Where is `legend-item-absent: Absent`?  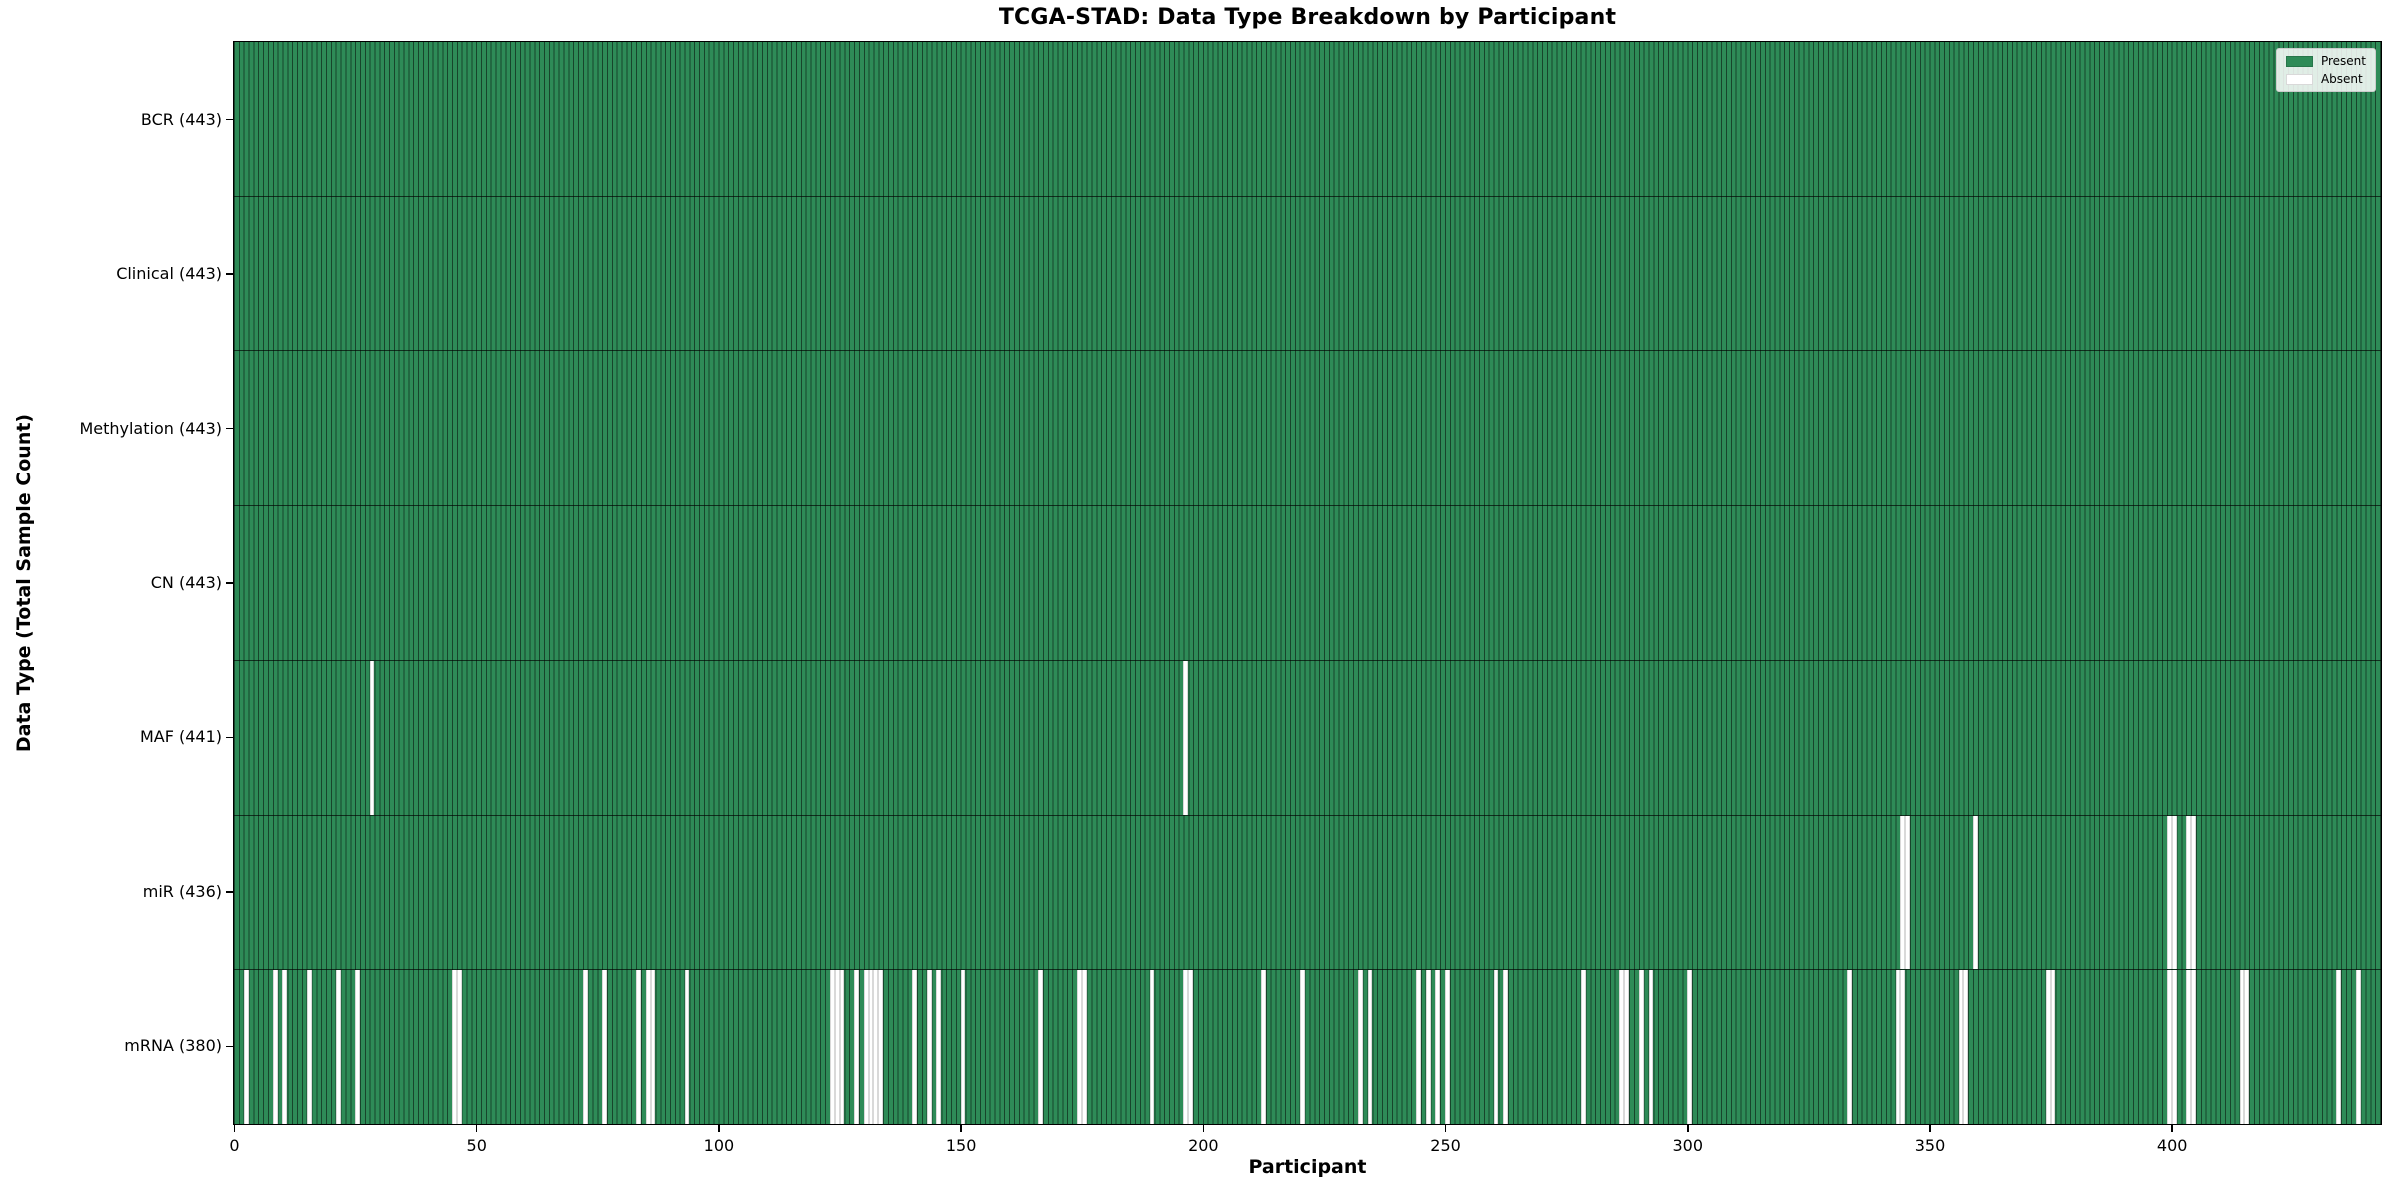 legend-item-absent: Absent is located at coordinates (2325, 79).